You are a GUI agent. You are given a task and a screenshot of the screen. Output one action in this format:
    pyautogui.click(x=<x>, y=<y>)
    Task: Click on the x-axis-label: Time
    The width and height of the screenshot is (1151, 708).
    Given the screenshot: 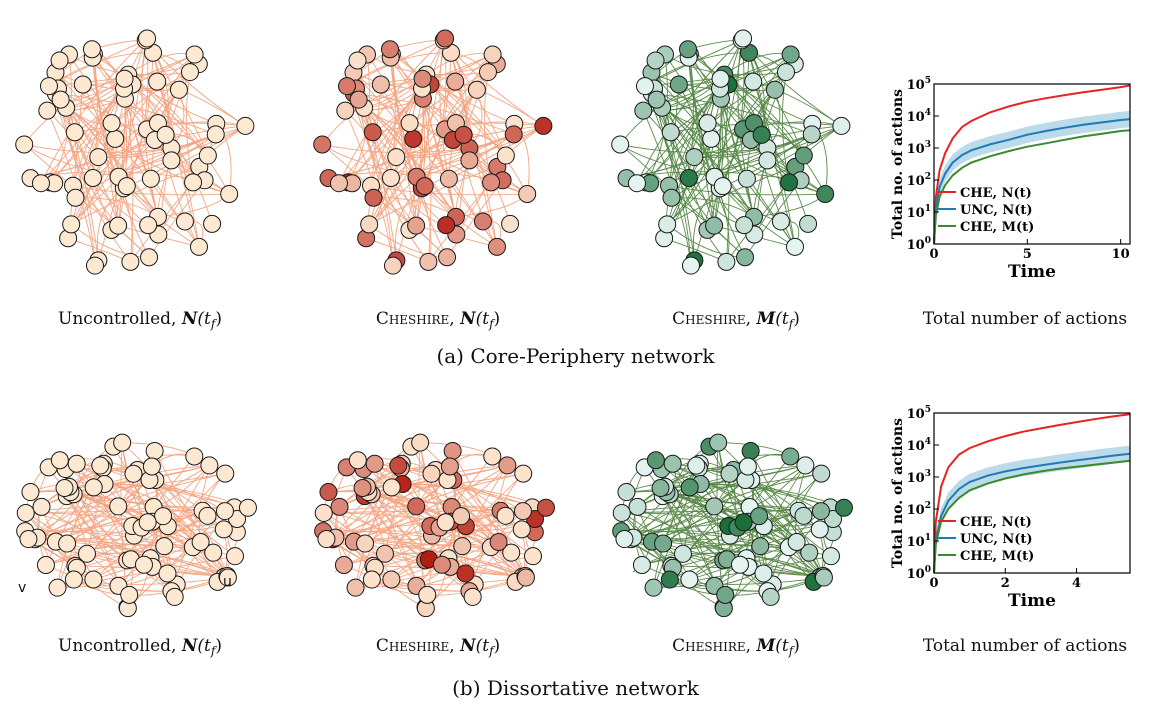 What is the action you would take?
    pyautogui.click(x=1032, y=601)
    